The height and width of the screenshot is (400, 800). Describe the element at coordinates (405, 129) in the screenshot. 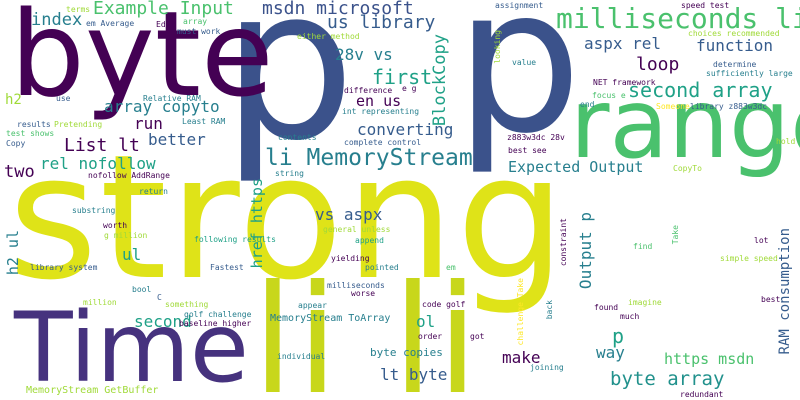

I see `word-converting: converting` at that location.